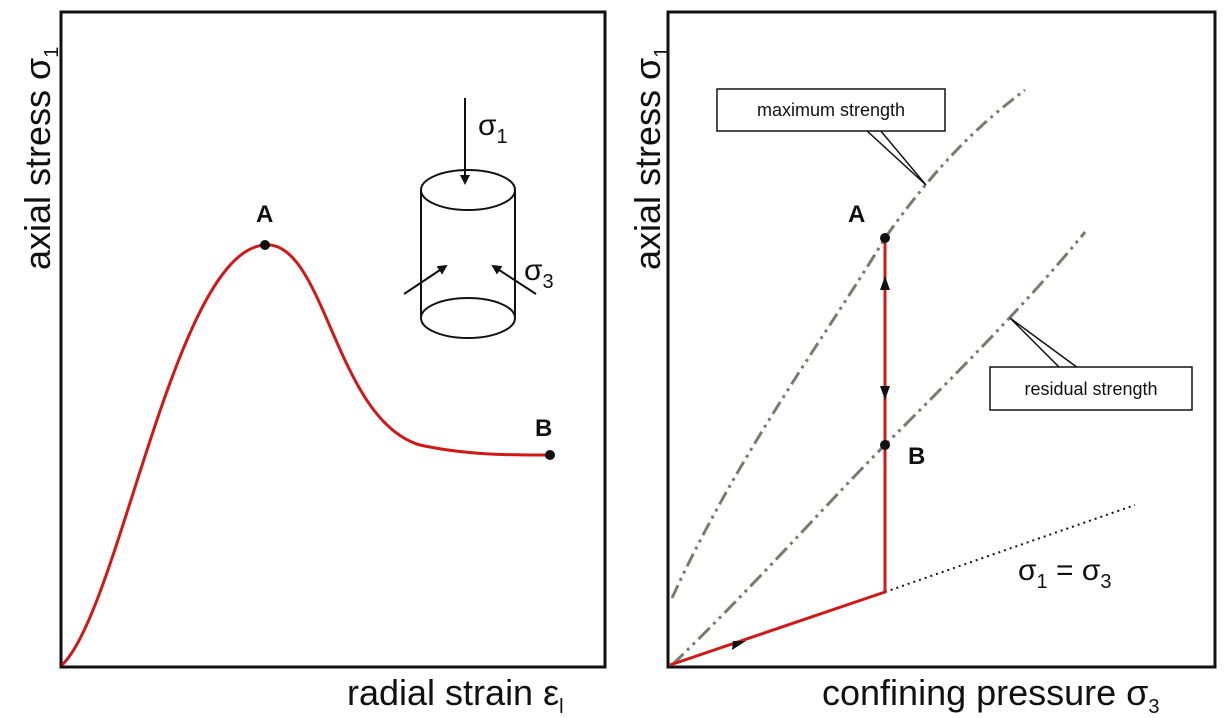 The image size is (1229, 718). I want to click on sigma3-label: σ3, so click(539, 273).